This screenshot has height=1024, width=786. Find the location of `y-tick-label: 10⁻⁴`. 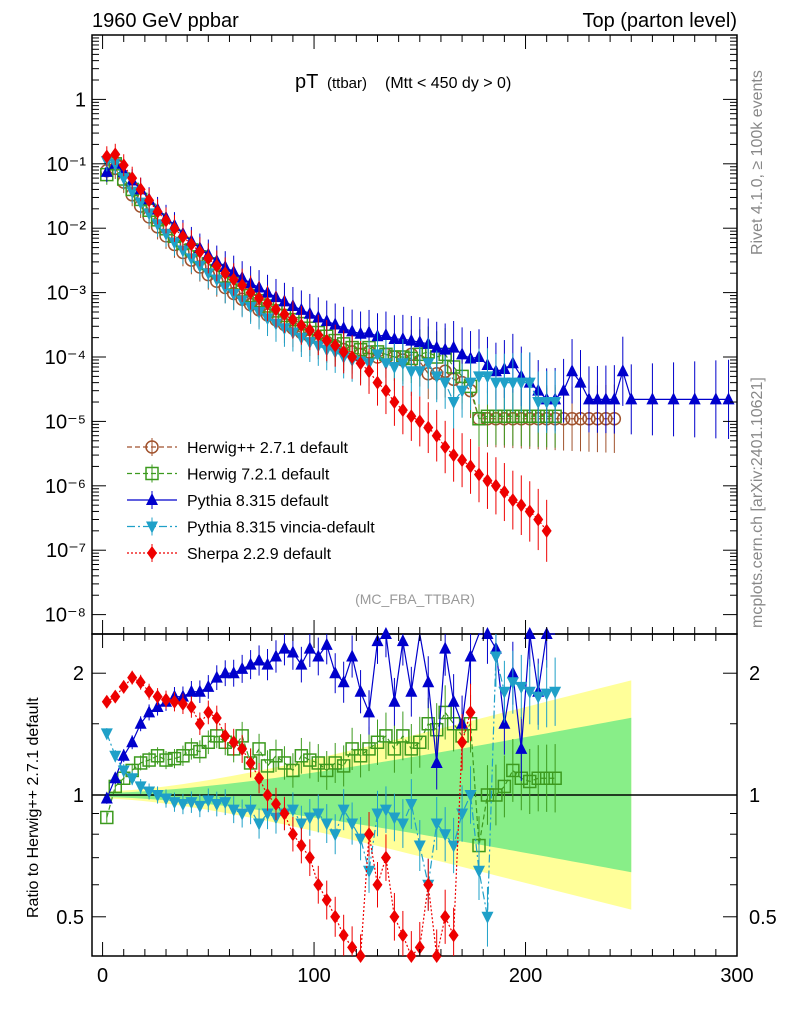

y-tick-label: 10⁻⁴ is located at coordinates (65, 358).